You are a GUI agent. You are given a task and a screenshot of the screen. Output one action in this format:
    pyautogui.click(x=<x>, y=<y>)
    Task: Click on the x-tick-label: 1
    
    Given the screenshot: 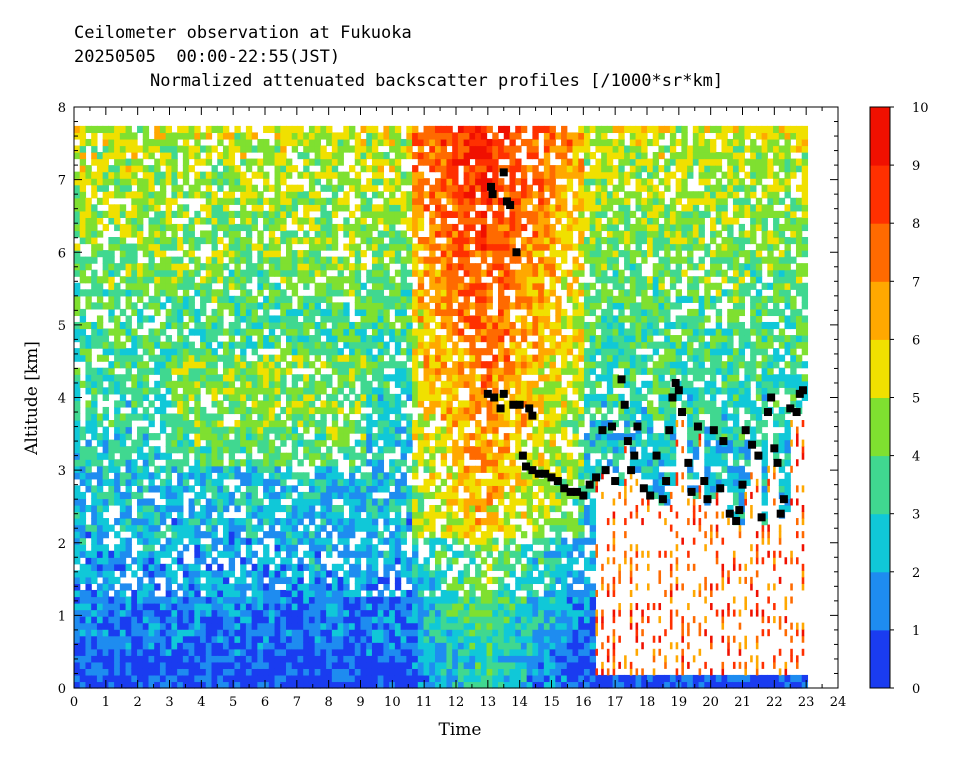 What is the action you would take?
    pyautogui.click(x=106, y=702)
    